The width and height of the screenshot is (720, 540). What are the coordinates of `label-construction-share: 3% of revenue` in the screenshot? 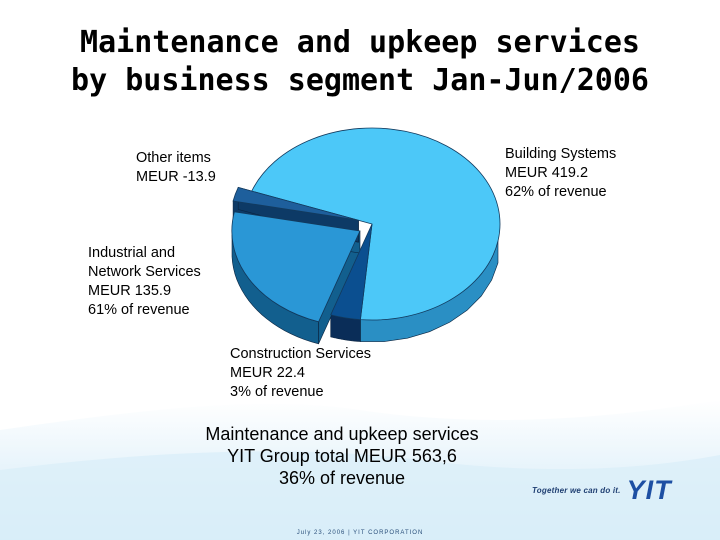 It's located at (277, 392).